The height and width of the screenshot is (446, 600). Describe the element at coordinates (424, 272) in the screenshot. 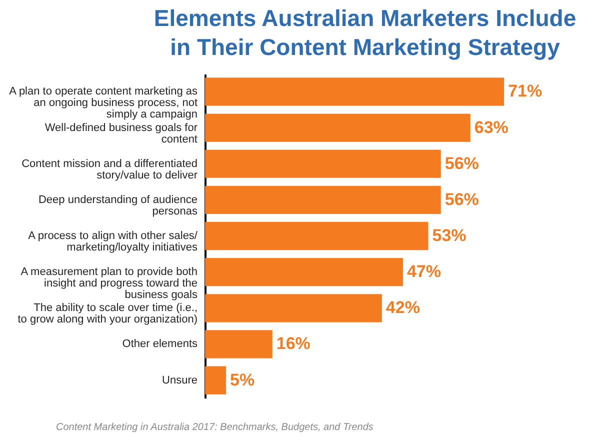

I see `data-label: 47%` at that location.